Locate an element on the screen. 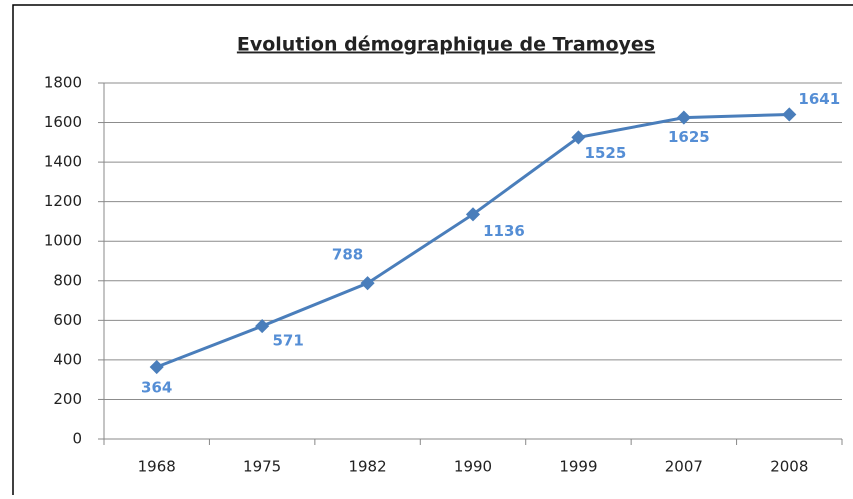  data-label: 1641 is located at coordinates (819, 99).